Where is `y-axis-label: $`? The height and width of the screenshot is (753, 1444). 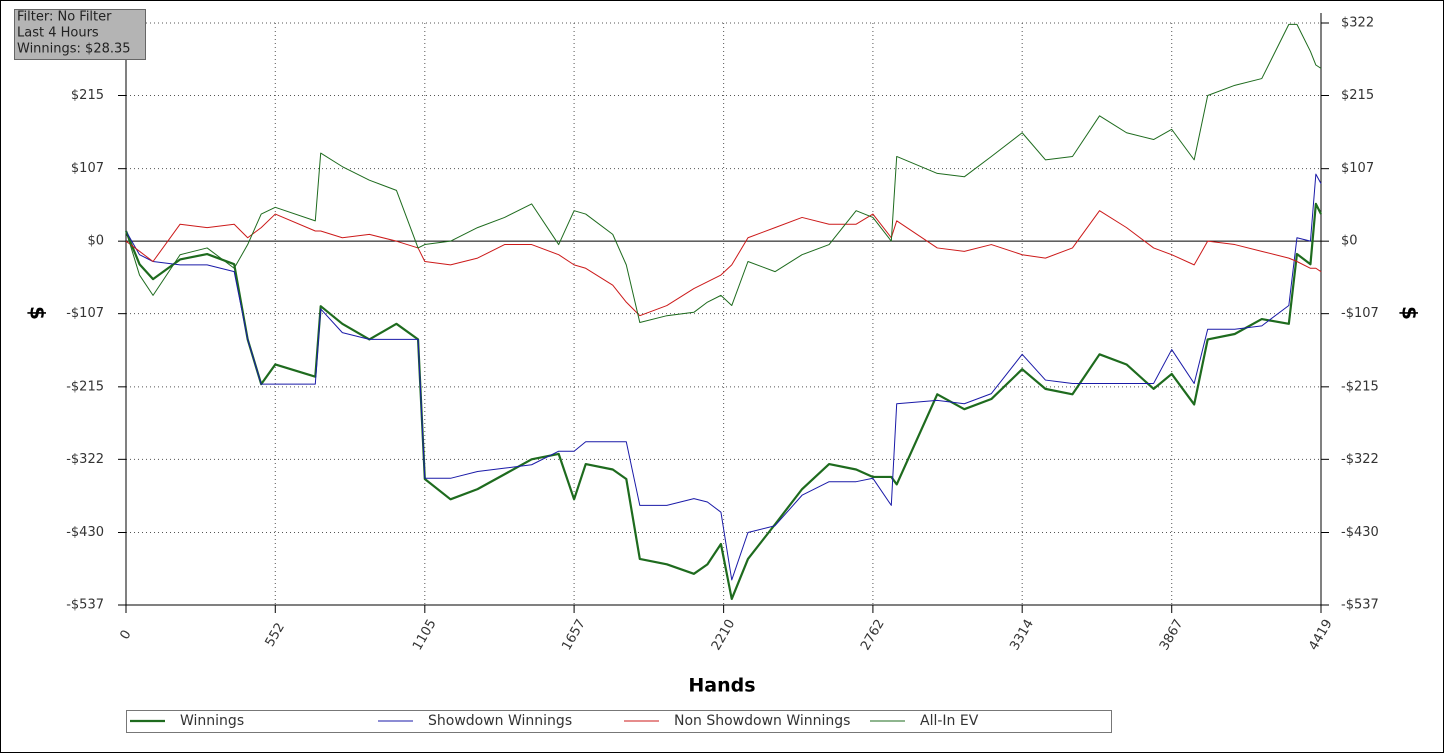 y-axis-label: $ is located at coordinates (38, 313).